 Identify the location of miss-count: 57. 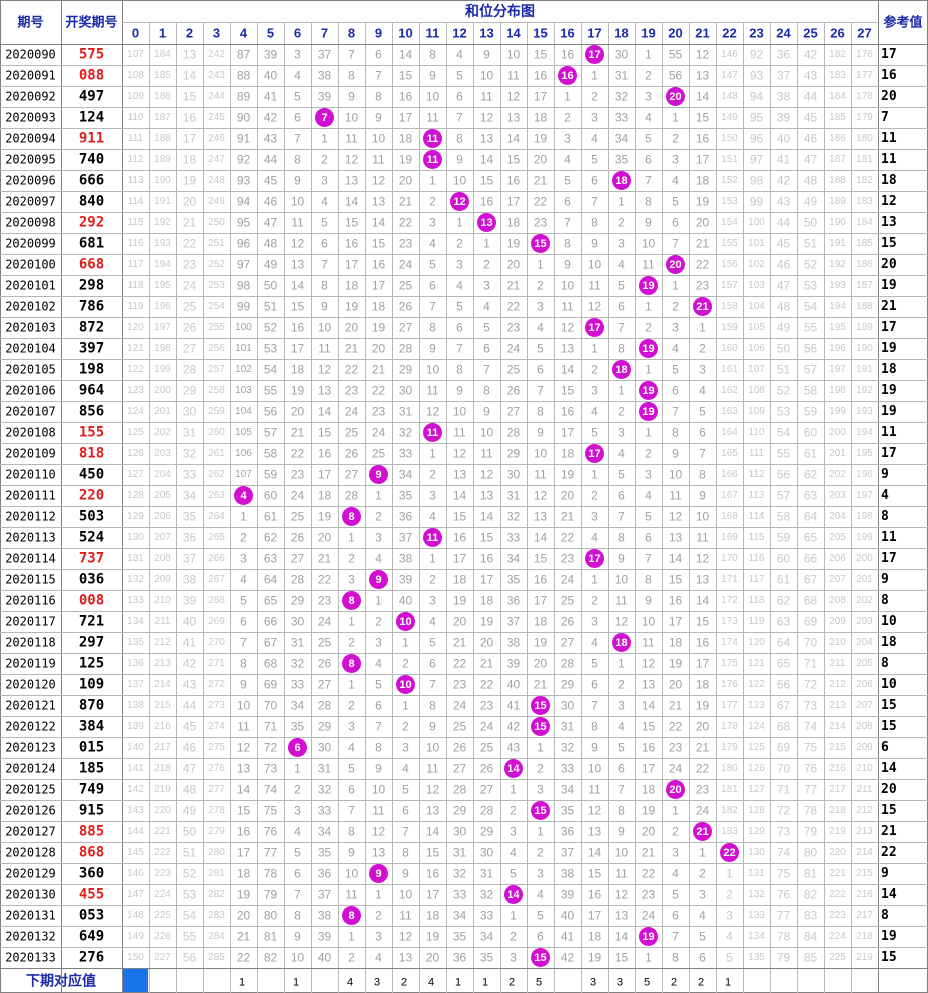
(784, 496).